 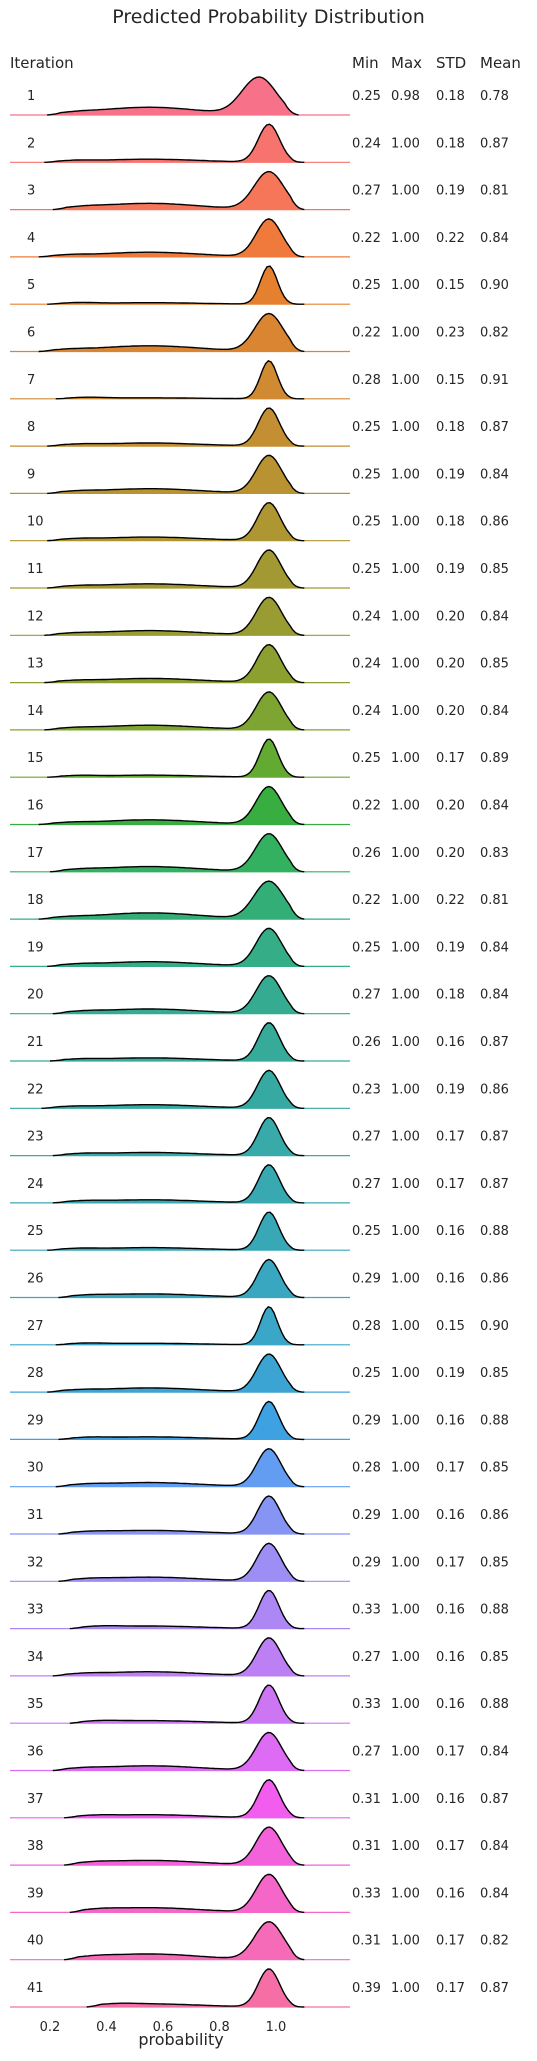 What do you see at coordinates (35, 1562) in the screenshot?
I see `iteration-label: 32` at bounding box center [35, 1562].